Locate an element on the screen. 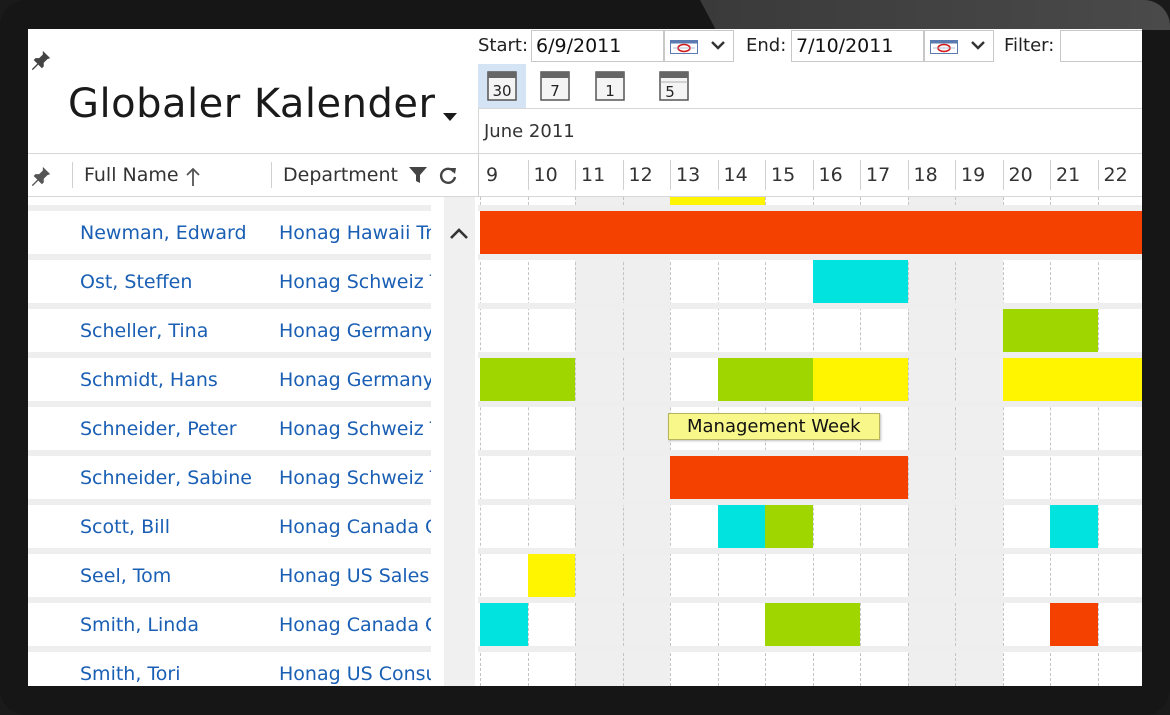 This screenshot has height=715, width=1170. start-label: Start: is located at coordinates (503, 45).